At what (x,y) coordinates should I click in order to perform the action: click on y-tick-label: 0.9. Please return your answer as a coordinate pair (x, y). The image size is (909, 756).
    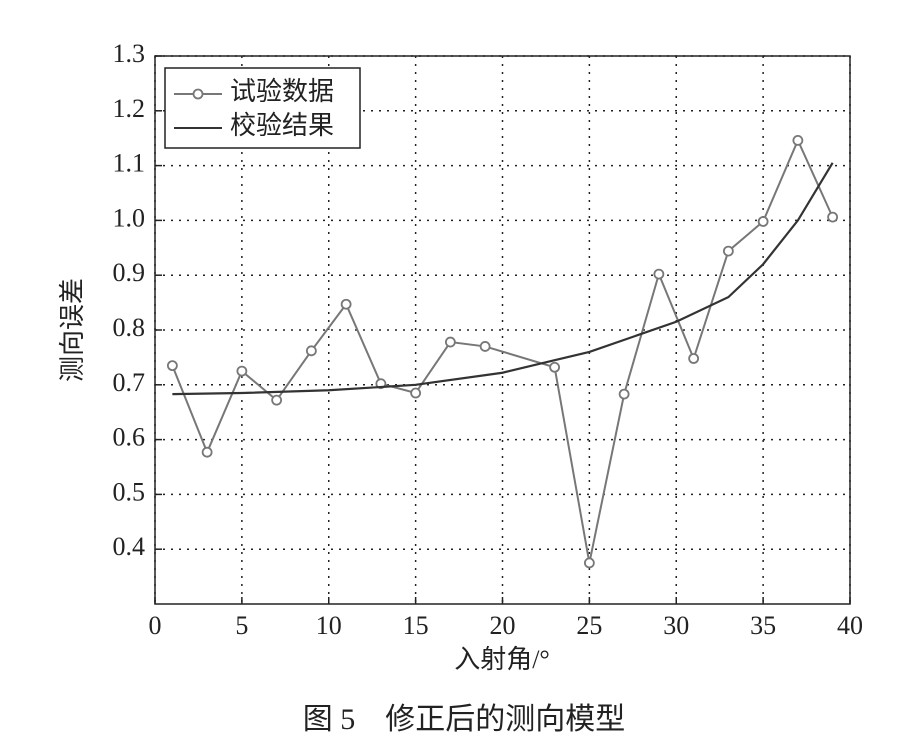
    Looking at the image, I should click on (129, 272).